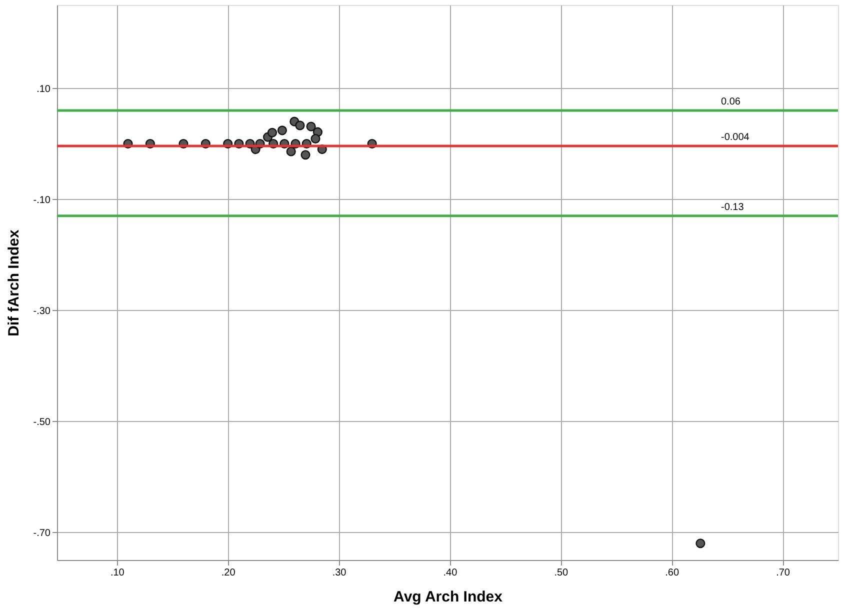  Describe the element at coordinates (42, 422) in the screenshot. I see `y-tick-label: -.50` at that location.